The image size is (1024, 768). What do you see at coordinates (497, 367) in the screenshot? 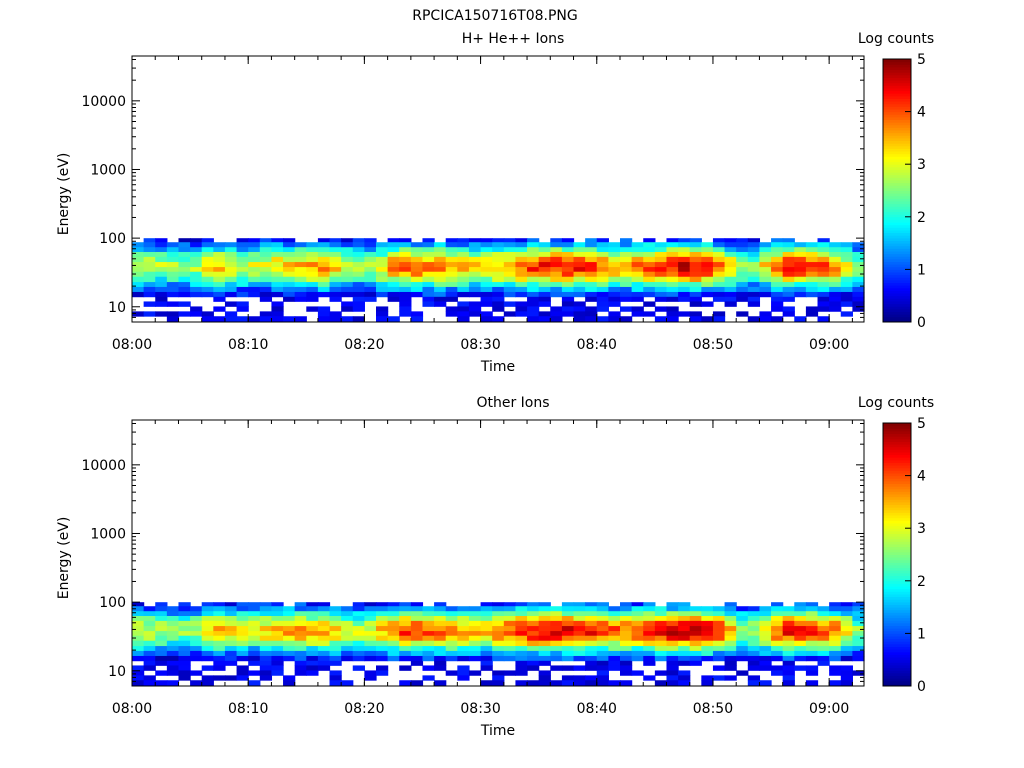
I see `x-axis-label: Time` at bounding box center [497, 367].